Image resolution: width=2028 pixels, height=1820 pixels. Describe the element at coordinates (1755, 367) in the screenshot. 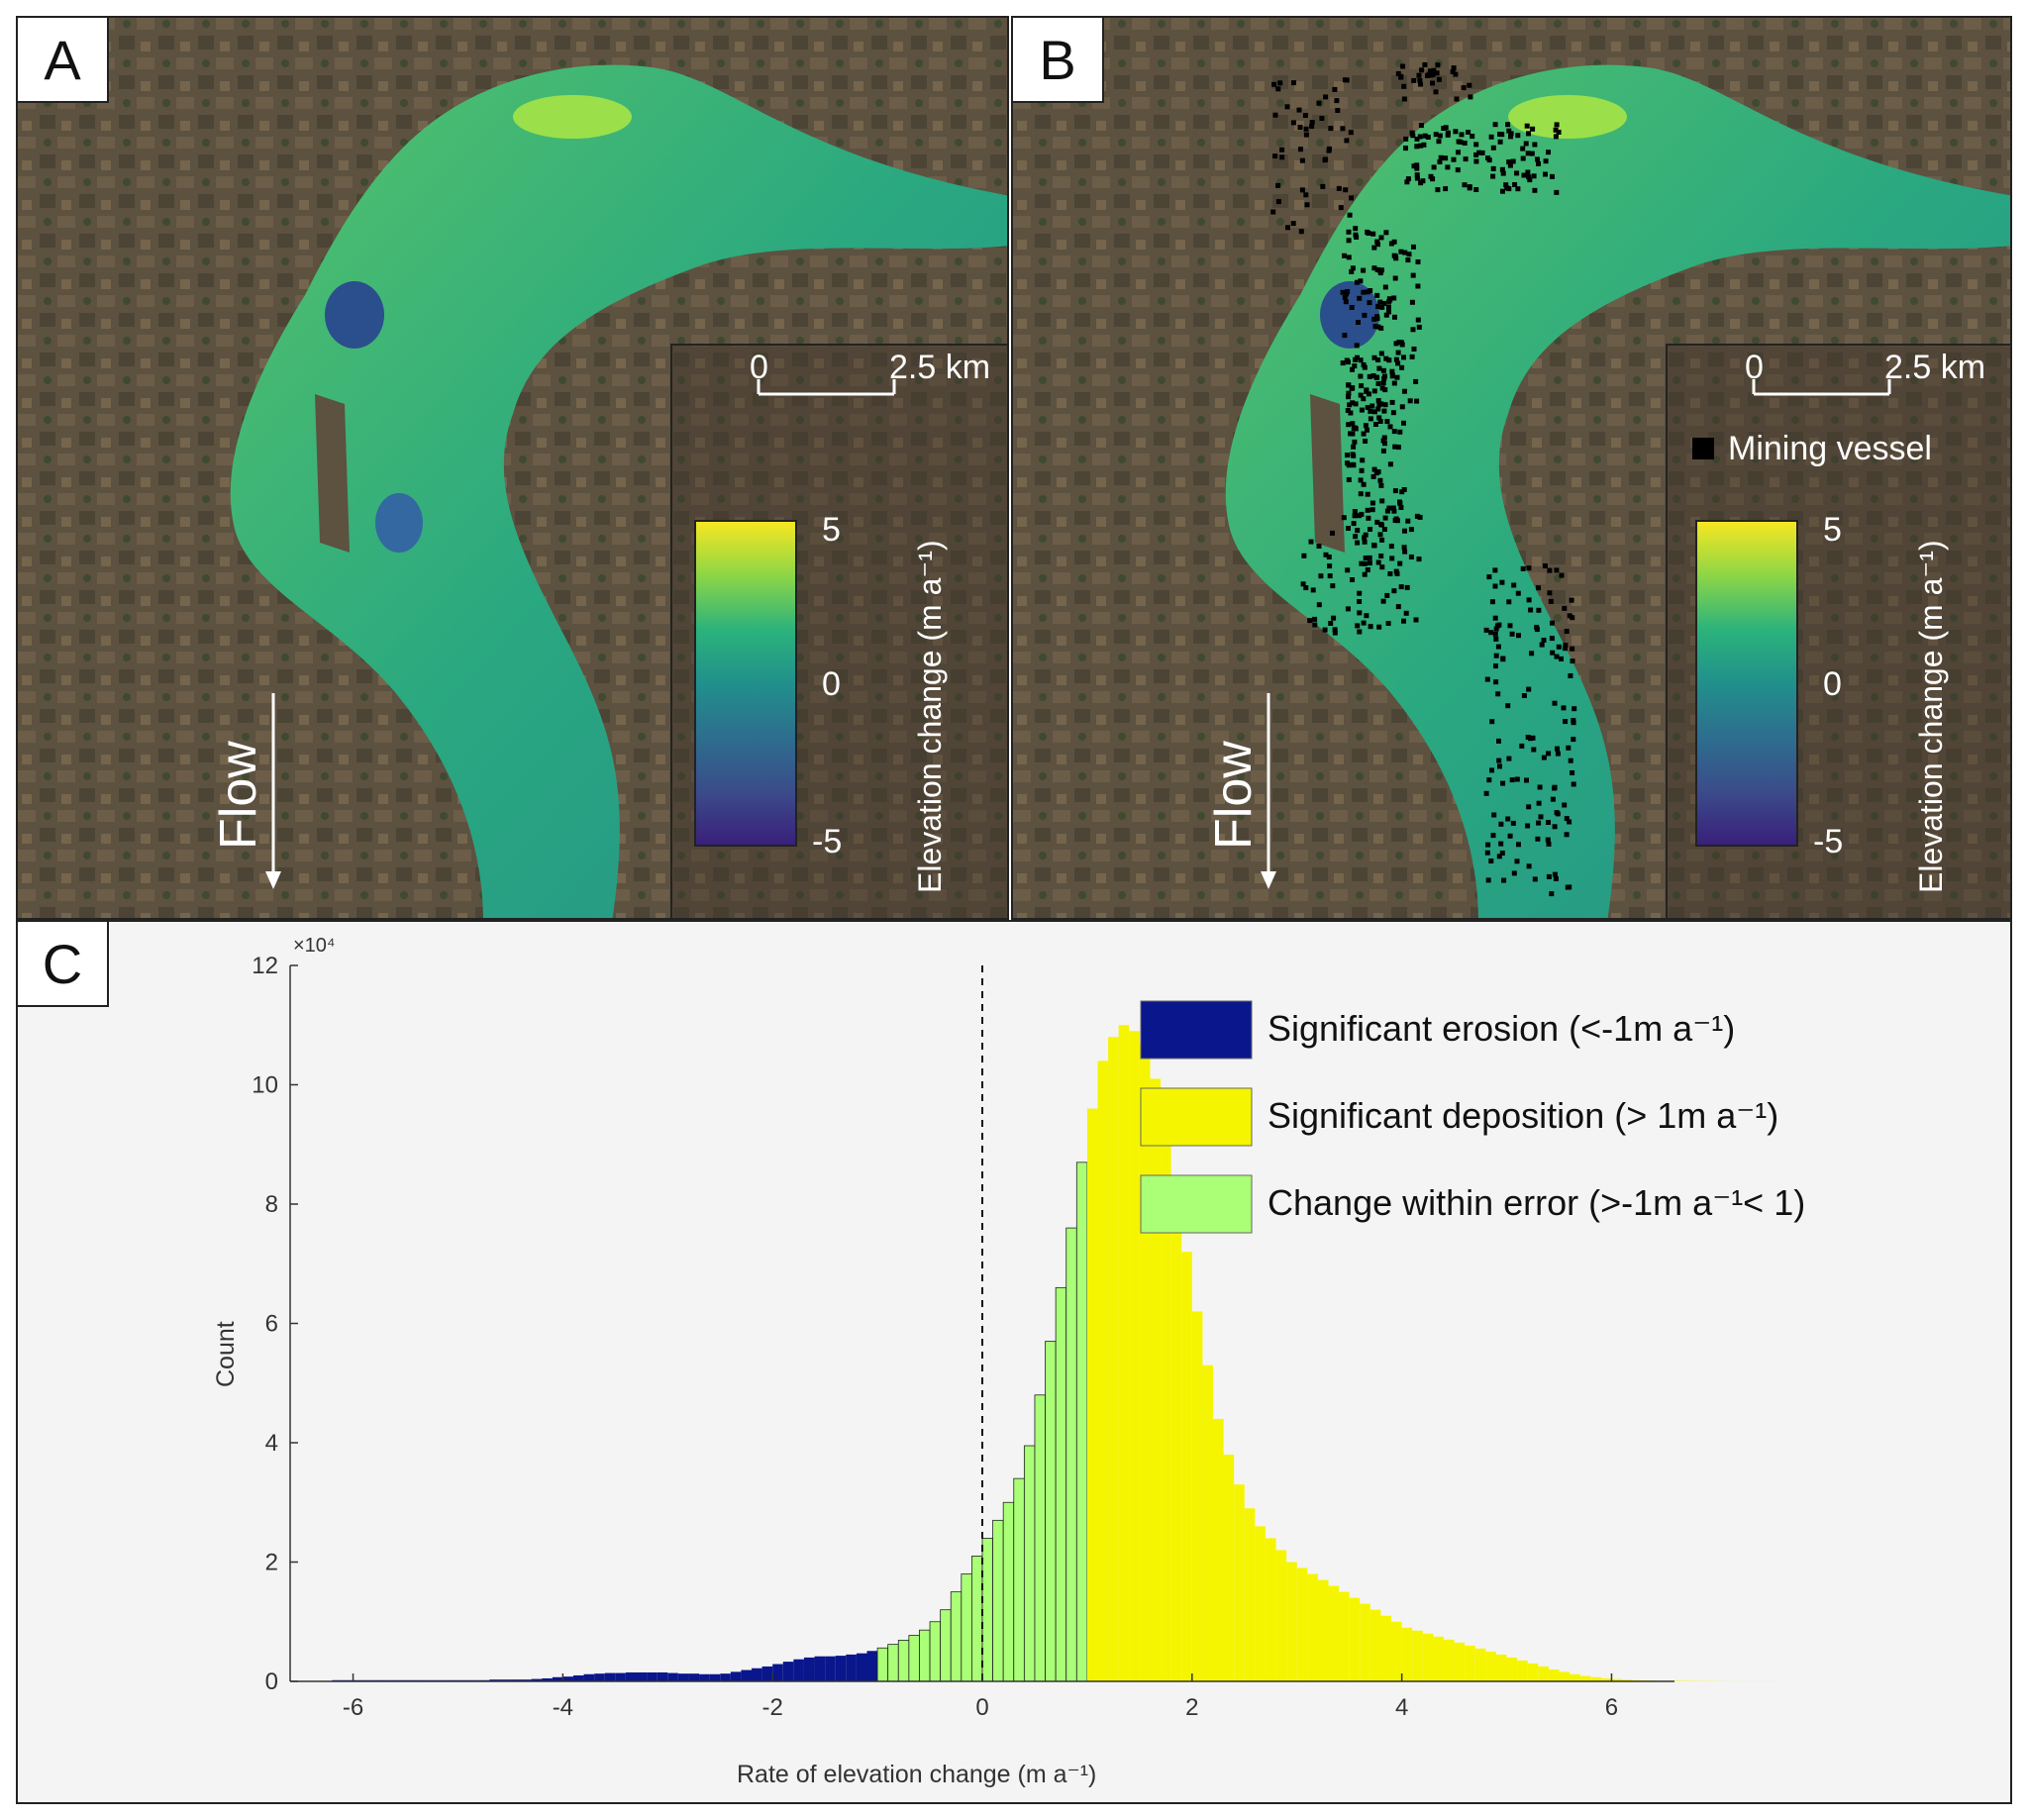

I see `scale-start-label: 0` at that location.